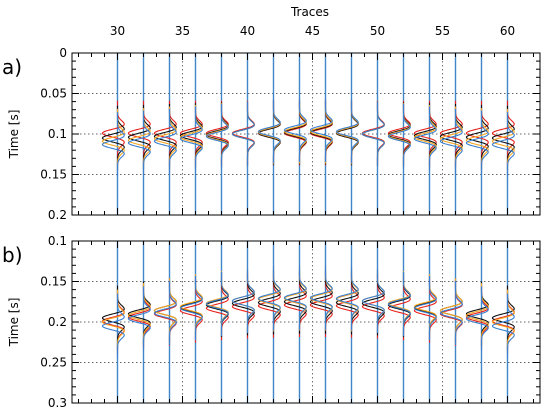  Describe the element at coordinates (12, 67) in the screenshot. I see `panel-label-a: a)` at that location.